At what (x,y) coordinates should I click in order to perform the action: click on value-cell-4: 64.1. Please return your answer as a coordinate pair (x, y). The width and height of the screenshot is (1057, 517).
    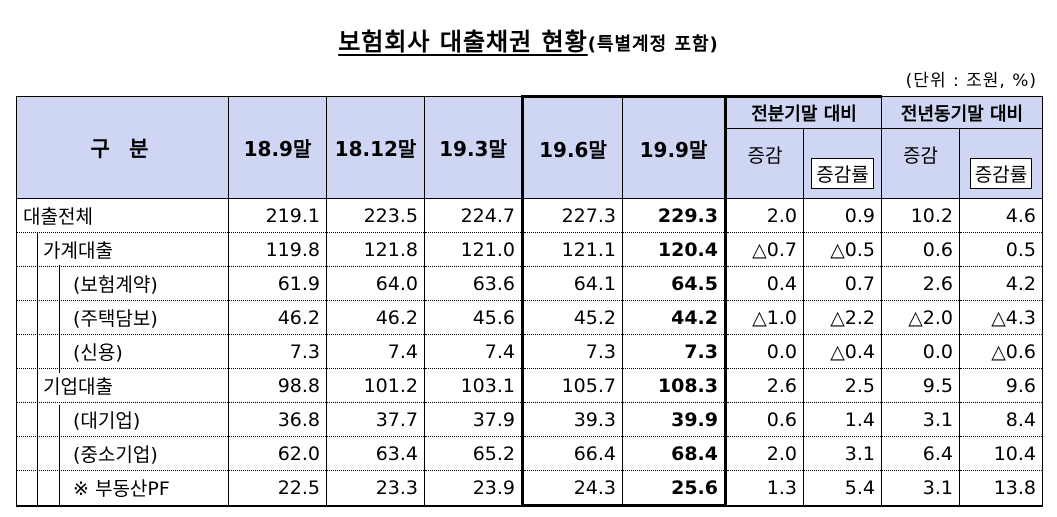
    Looking at the image, I should click on (572, 283).